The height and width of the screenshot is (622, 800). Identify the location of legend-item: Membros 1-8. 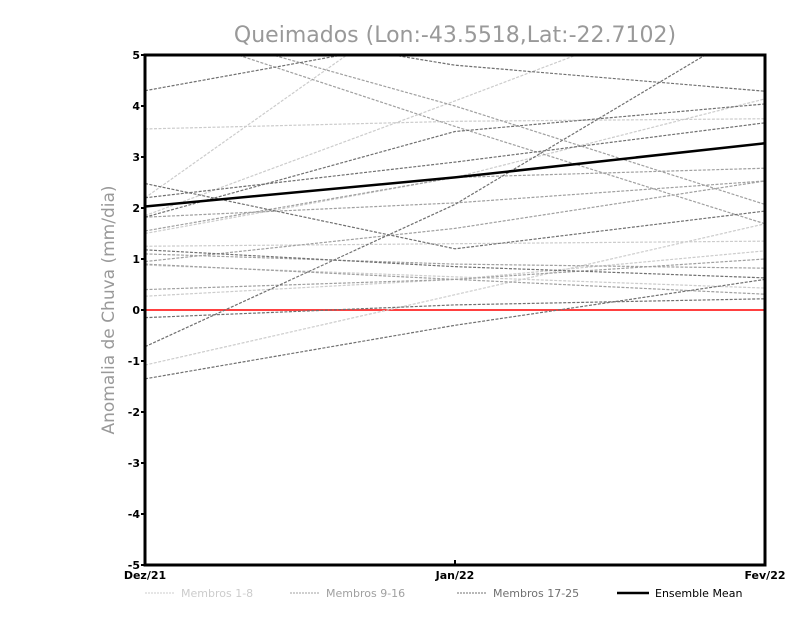
(199, 593).